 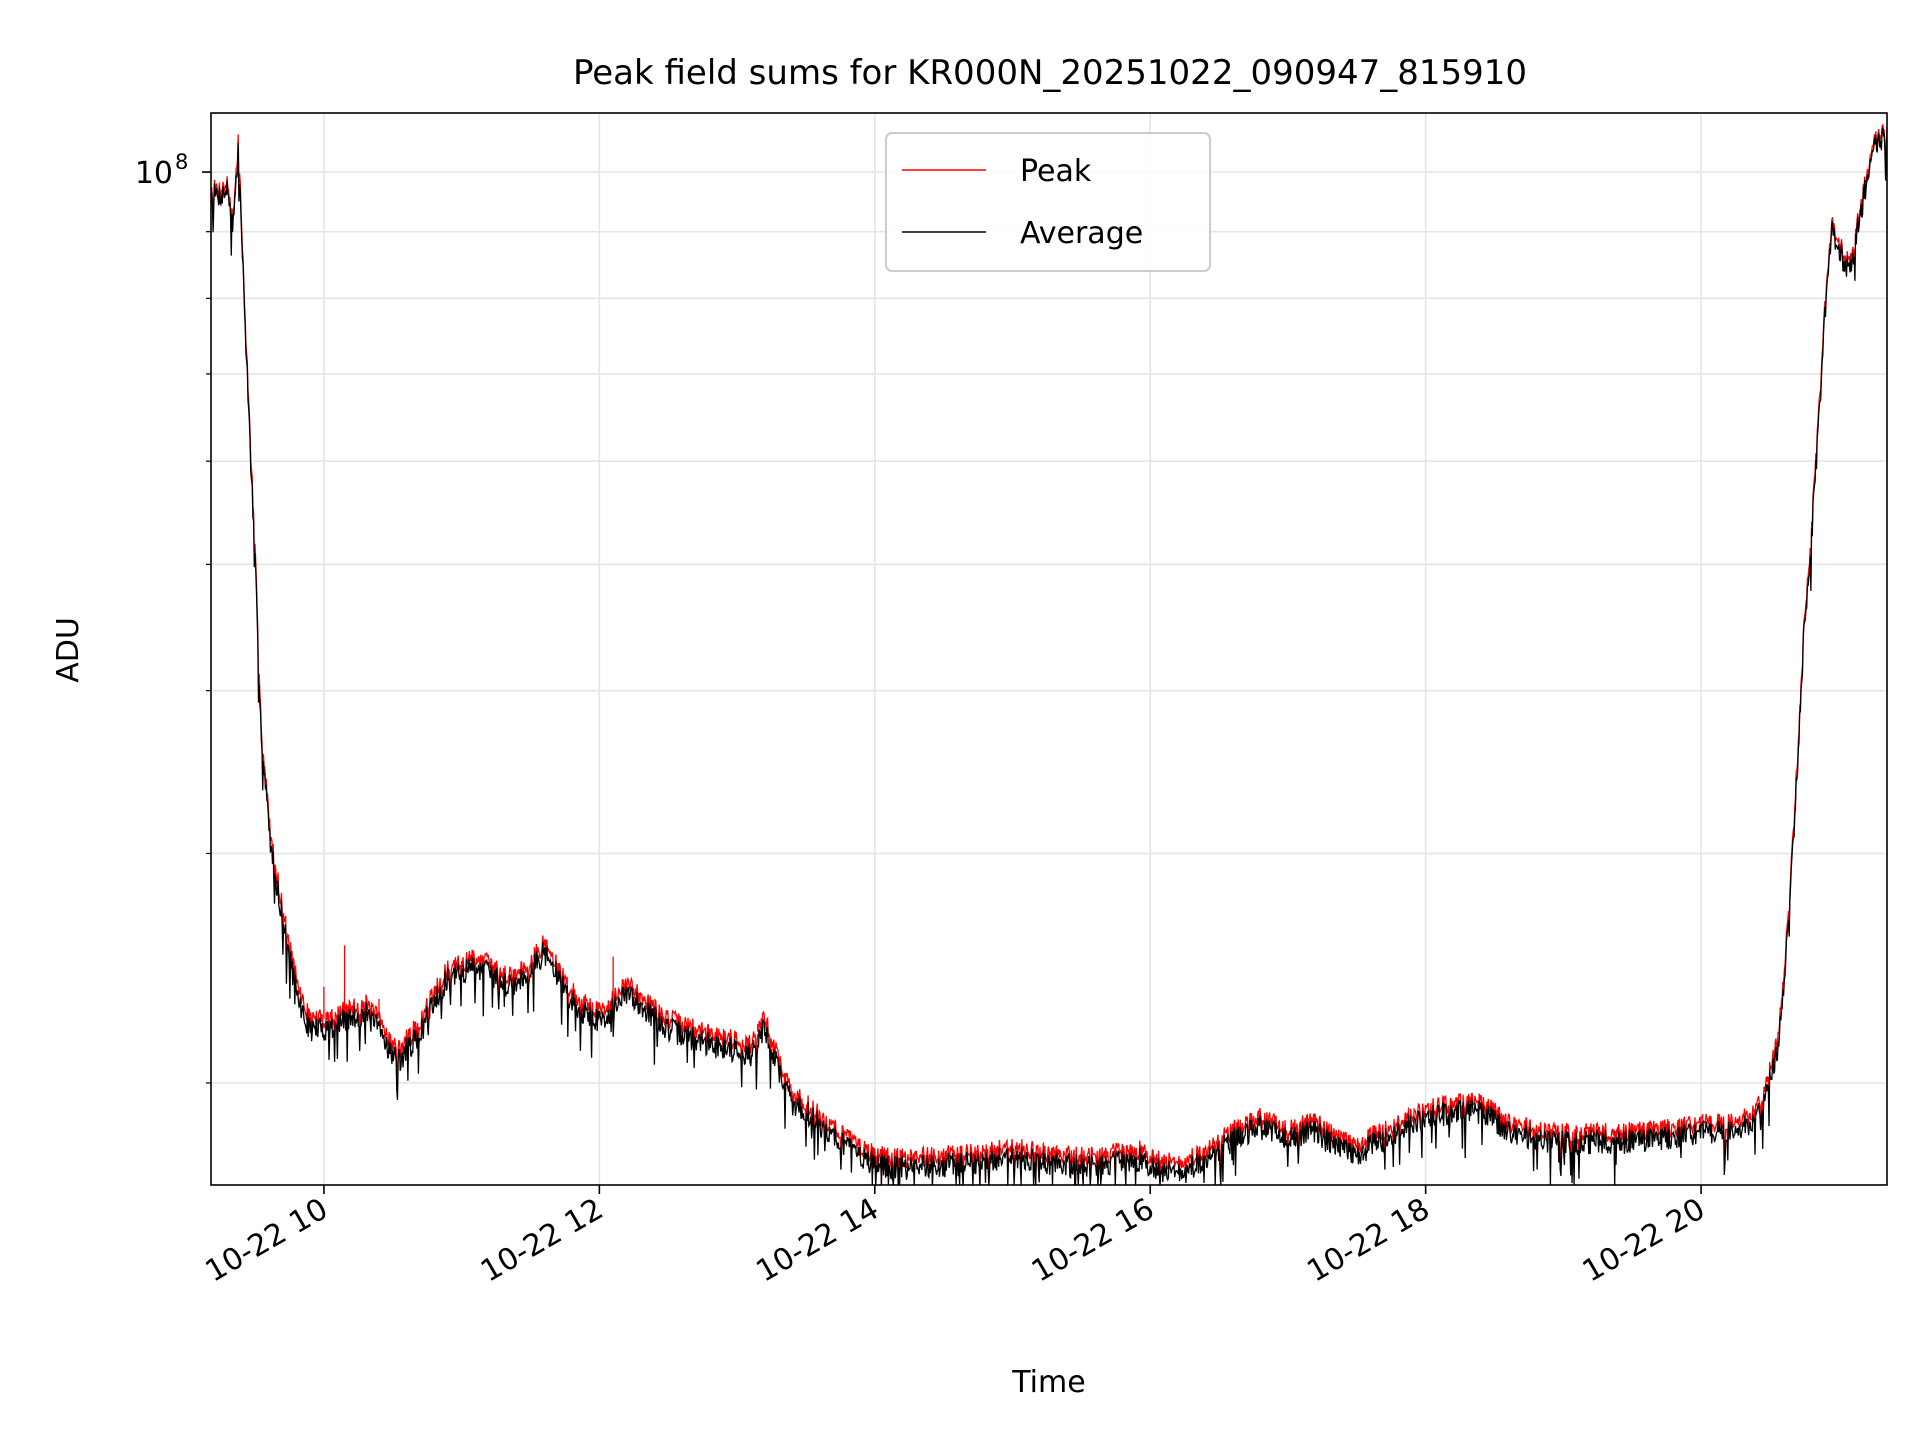 I want to click on legend-label-peak: Peak, so click(x=1056, y=171).